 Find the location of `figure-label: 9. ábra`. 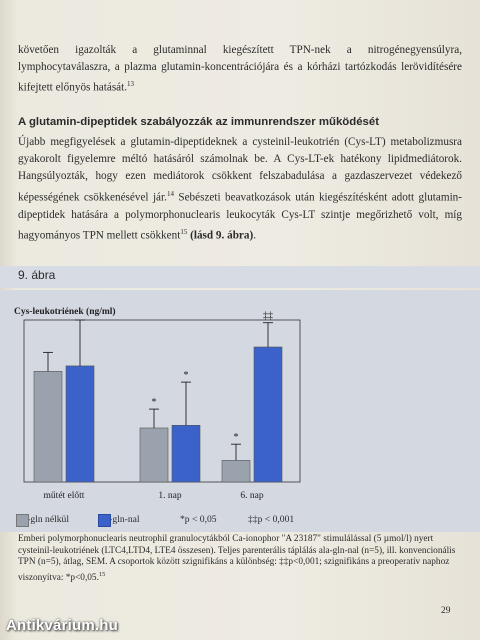

figure-label: 9. ábra is located at coordinates (37, 275).